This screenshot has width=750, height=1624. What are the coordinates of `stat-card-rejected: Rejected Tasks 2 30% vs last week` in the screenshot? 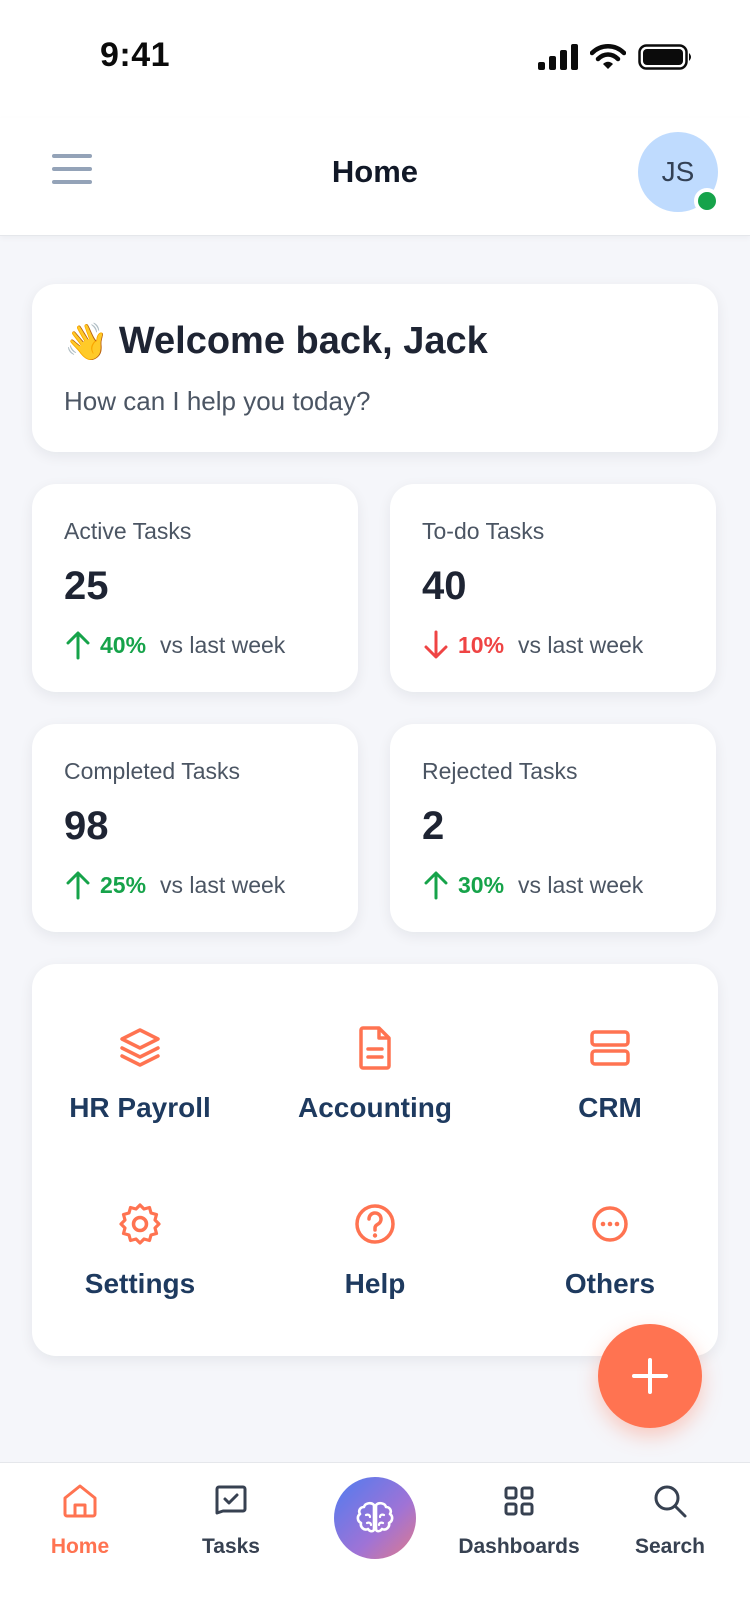 It's located at (553, 828).